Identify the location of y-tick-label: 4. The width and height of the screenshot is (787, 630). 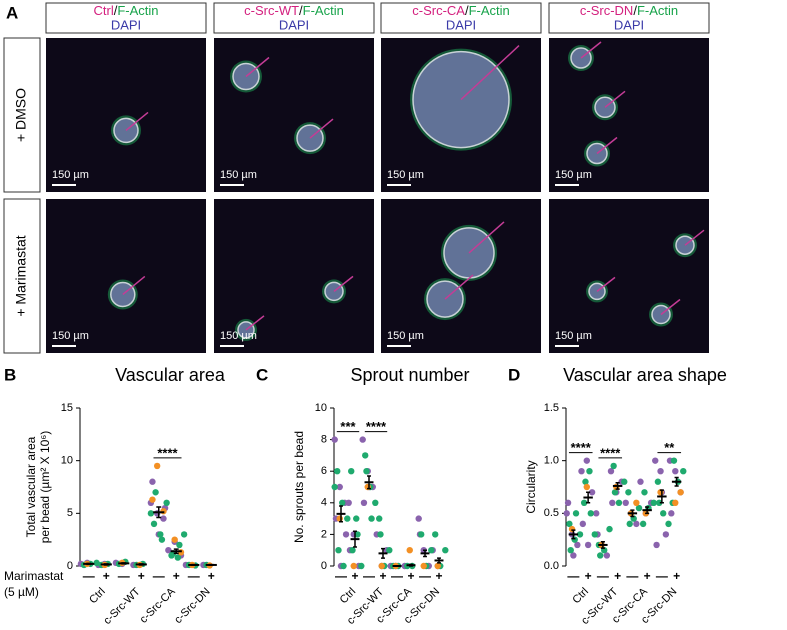
(324, 503).